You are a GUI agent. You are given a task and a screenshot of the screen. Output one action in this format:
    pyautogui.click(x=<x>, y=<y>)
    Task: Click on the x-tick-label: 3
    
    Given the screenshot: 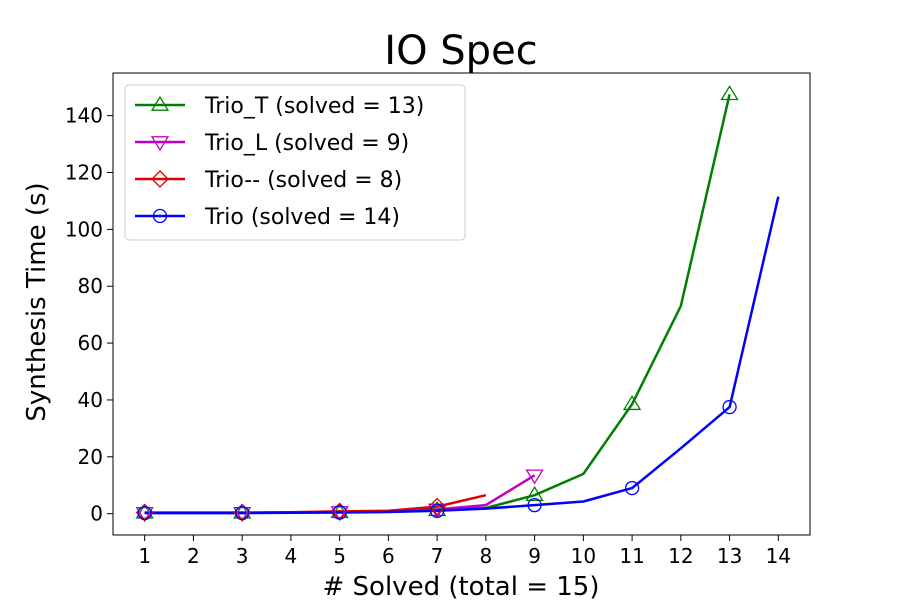 What is the action you would take?
    pyautogui.click(x=242, y=556)
    